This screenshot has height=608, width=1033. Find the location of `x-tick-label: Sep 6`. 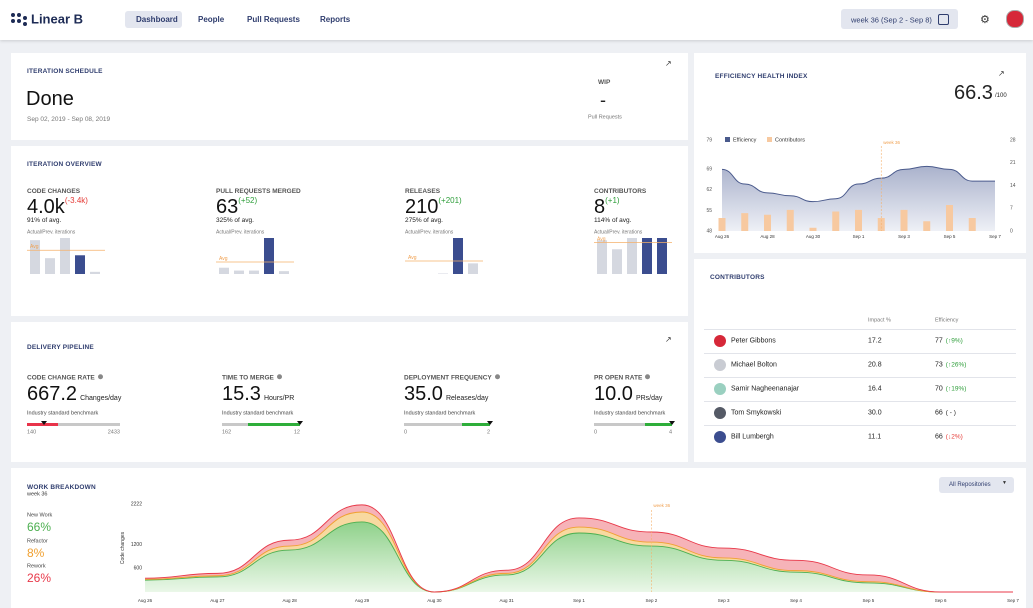

x-tick-label: Sep 6 is located at coordinates (941, 600).